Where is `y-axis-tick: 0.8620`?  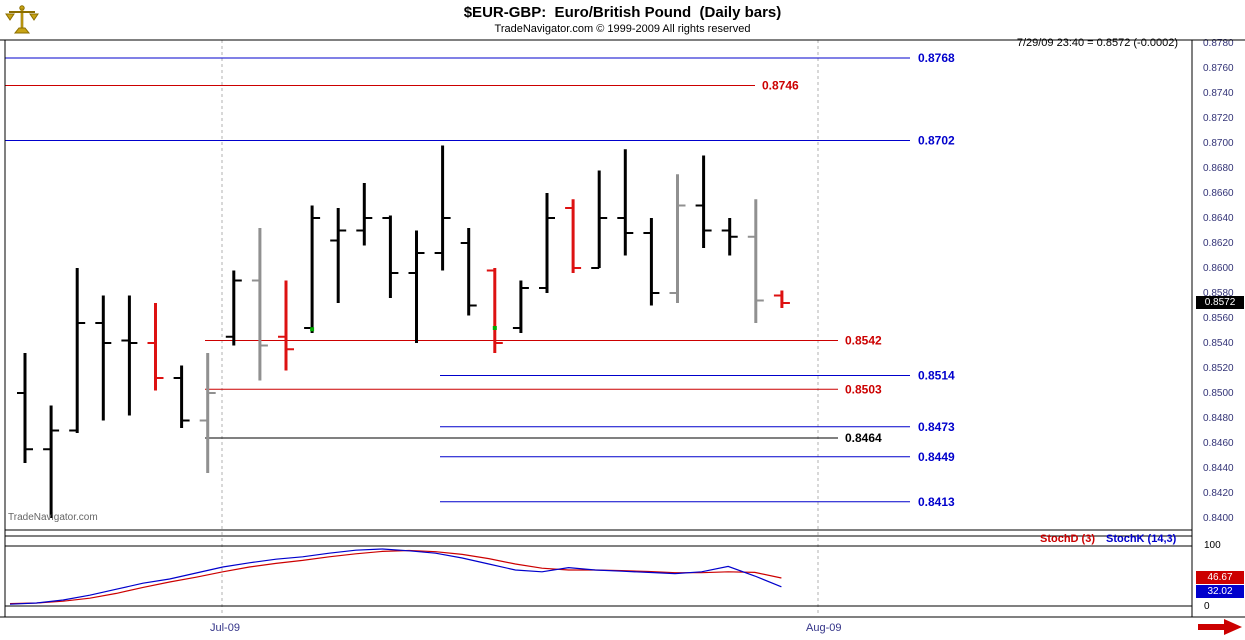 y-axis-tick: 0.8620 is located at coordinates (1218, 243).